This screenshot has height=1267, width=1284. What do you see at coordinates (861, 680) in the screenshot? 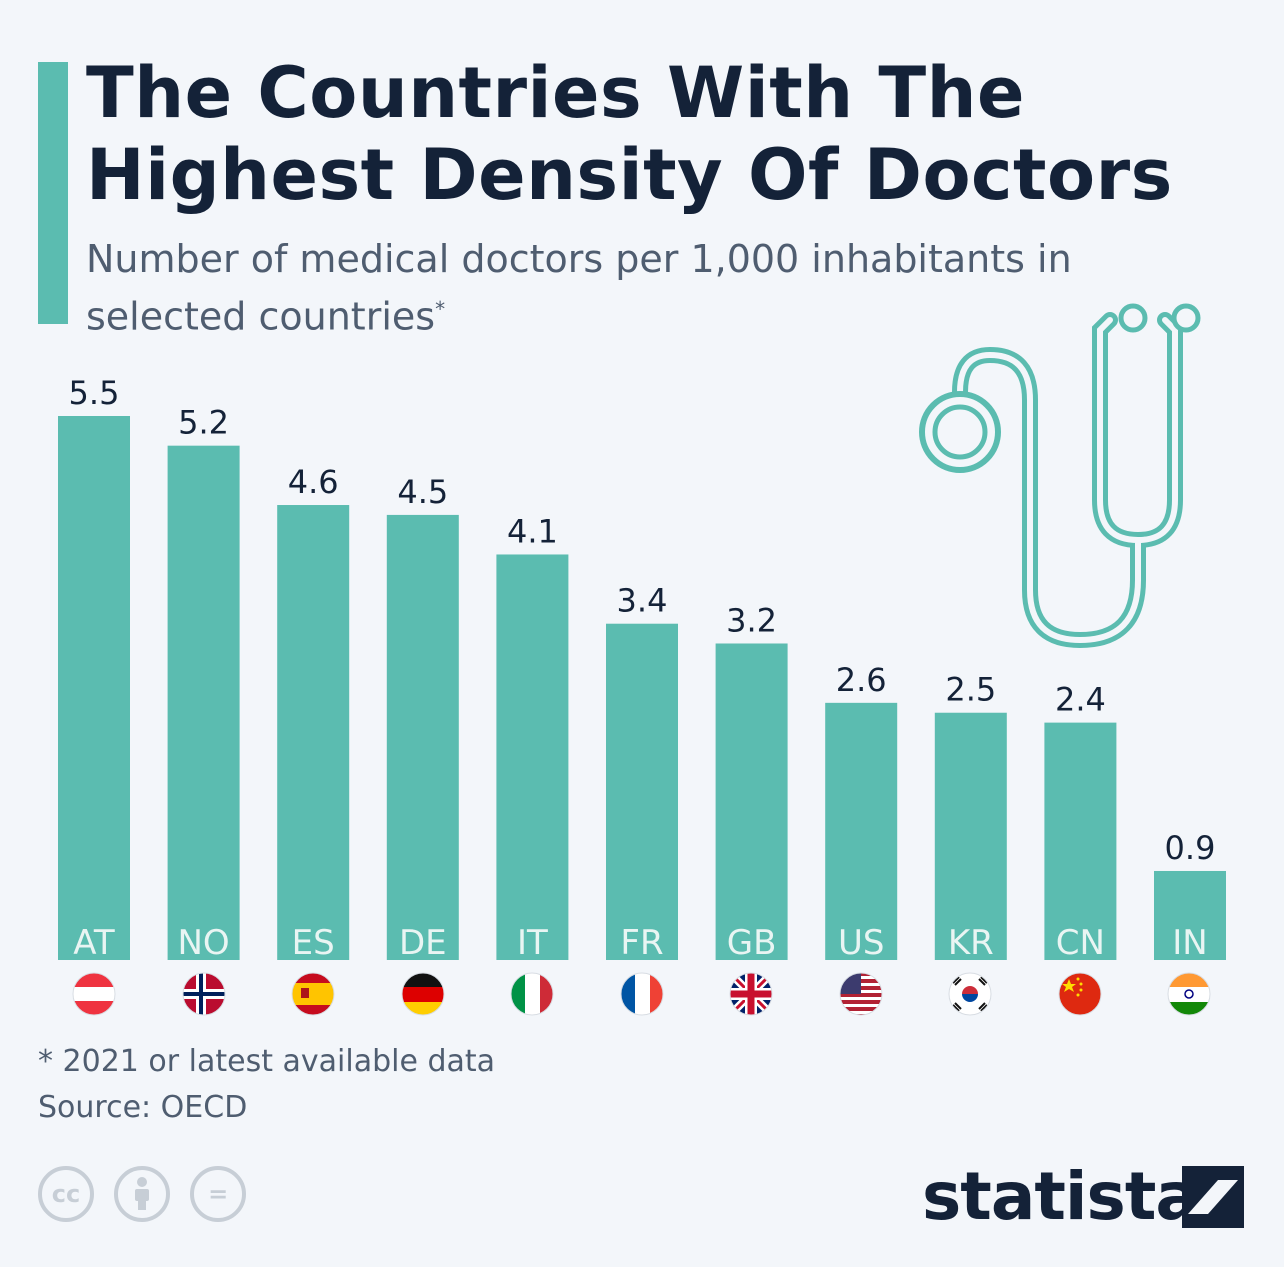
I see `value-label-us: 2.6` at bounding box center [861, 680].